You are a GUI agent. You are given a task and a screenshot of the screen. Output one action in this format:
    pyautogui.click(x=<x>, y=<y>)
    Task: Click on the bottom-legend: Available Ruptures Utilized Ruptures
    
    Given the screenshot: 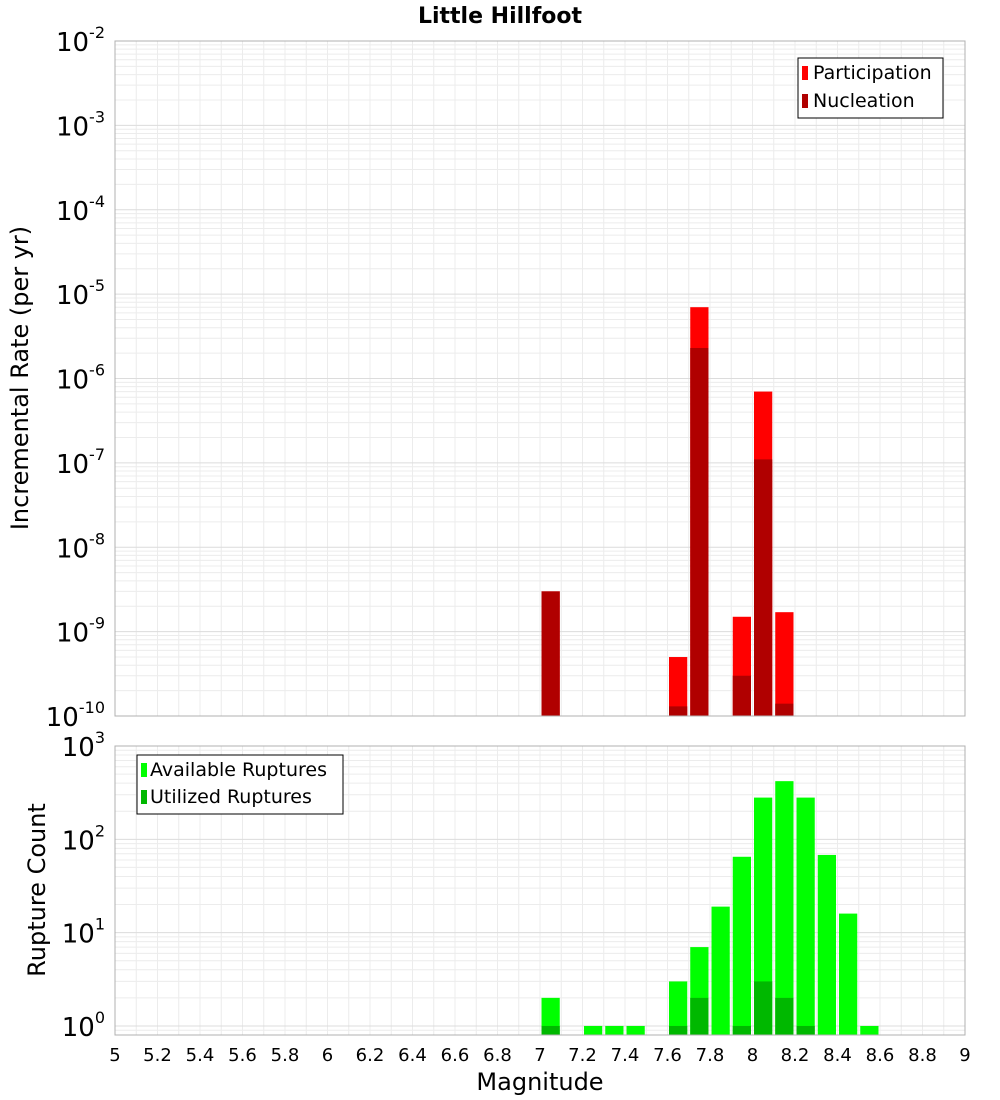 What is the action you would take?
    pyautogui.click(x=240, y=784)
    